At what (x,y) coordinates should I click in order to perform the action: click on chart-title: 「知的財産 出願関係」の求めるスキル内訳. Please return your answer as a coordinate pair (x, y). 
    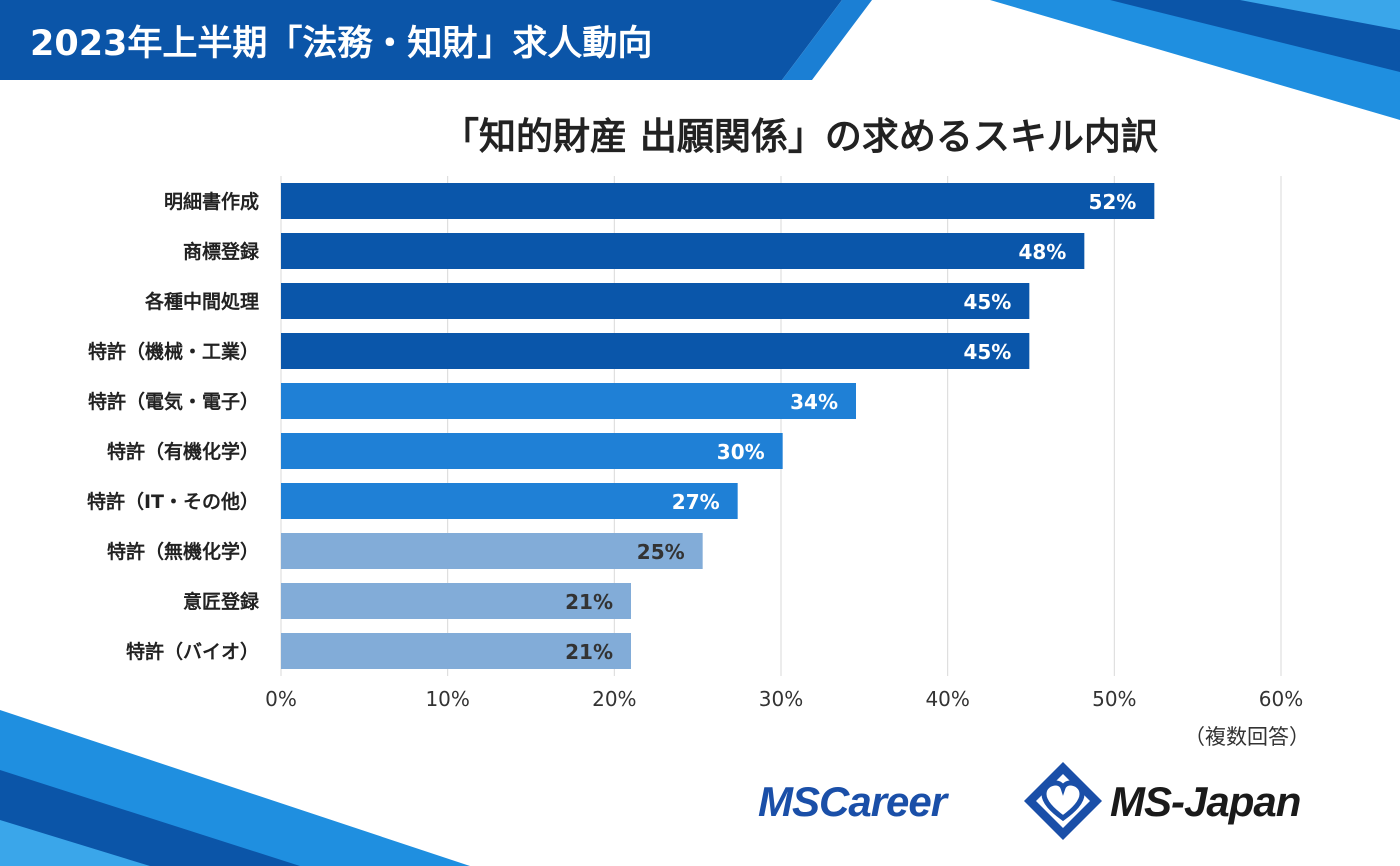
    Looking at the image, I should click on (800, 136).